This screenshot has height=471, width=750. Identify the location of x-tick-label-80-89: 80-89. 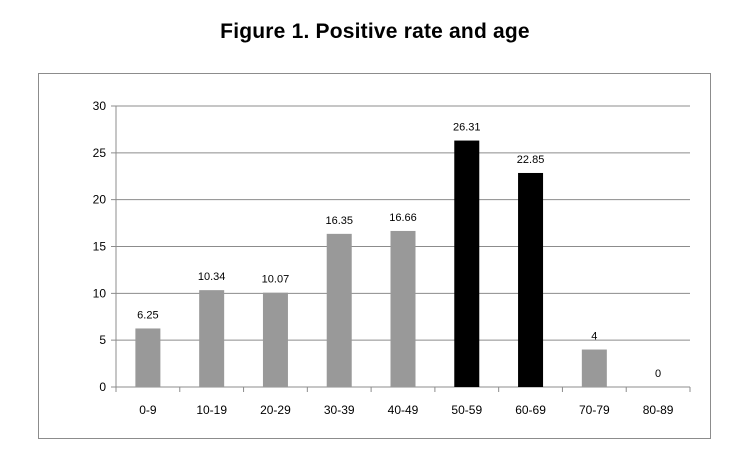
(658, 410).